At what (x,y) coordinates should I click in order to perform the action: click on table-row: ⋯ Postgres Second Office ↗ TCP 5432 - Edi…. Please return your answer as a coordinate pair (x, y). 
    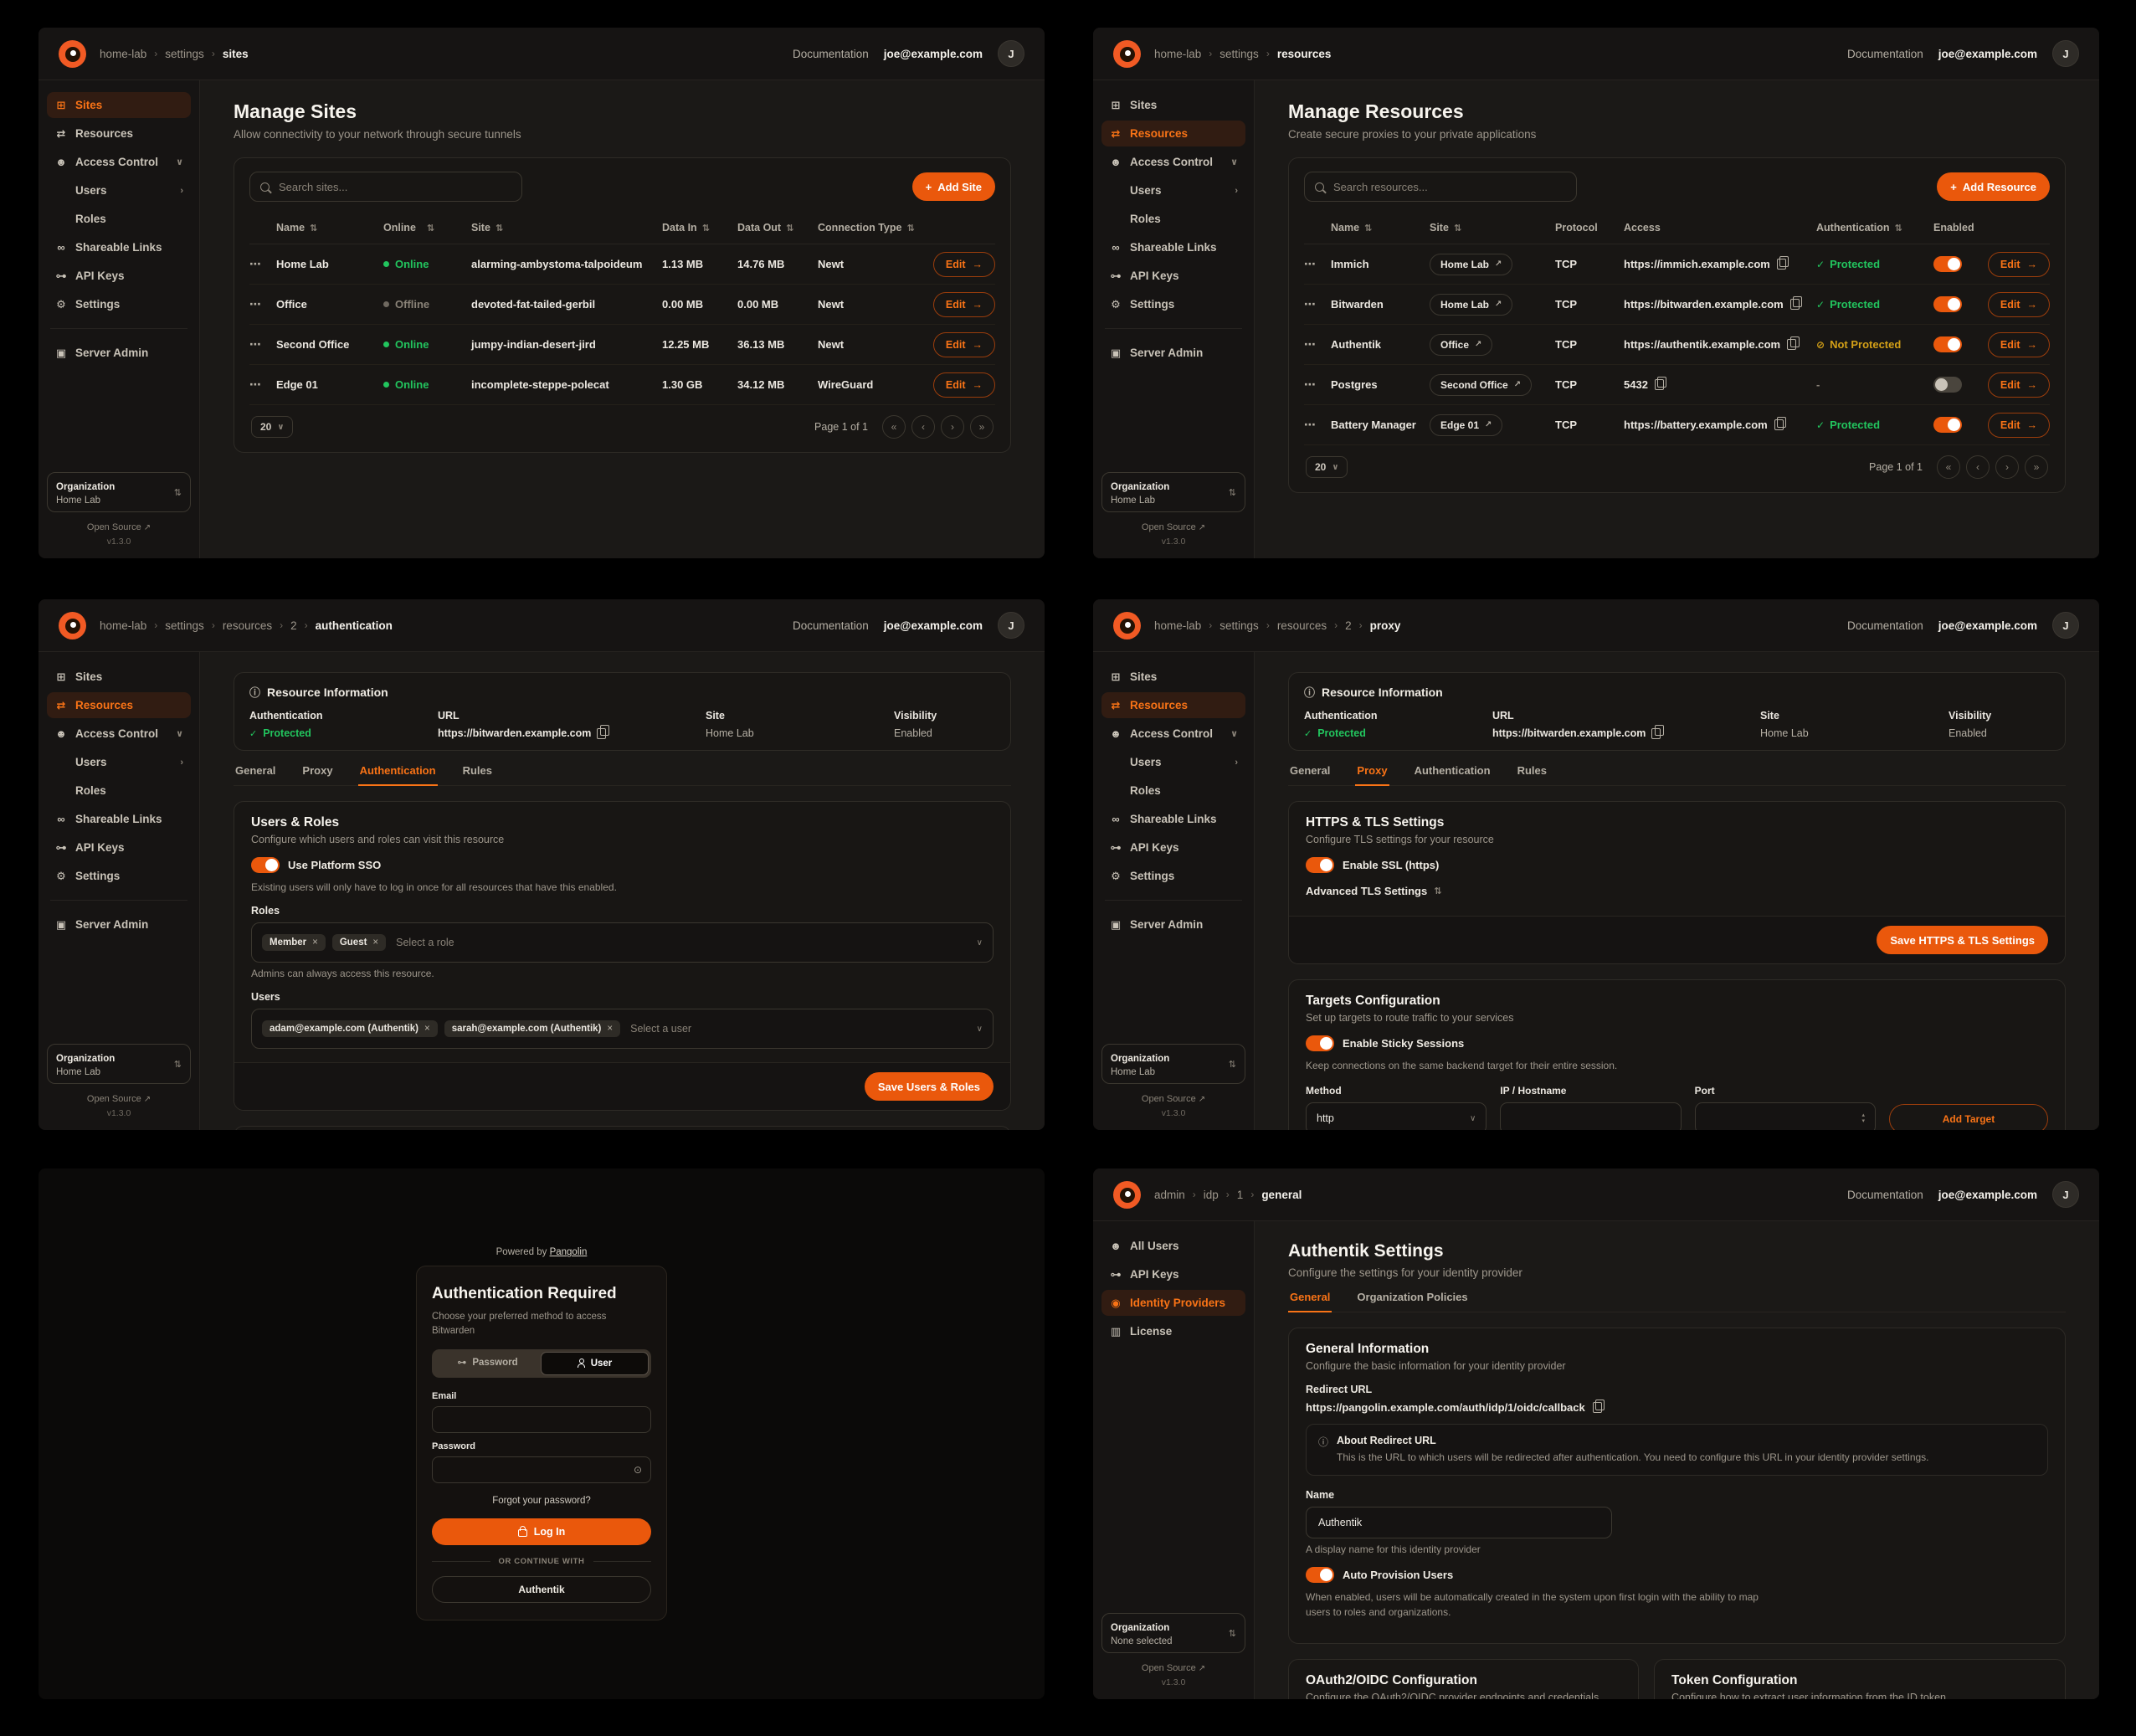
    Looking at the image, I should click on (1677, 385).